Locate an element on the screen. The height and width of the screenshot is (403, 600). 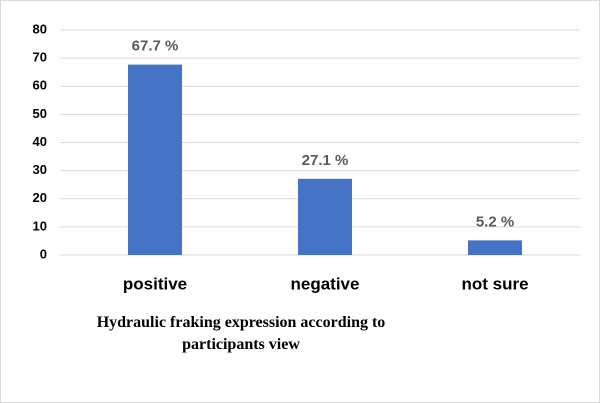
value-label: 27.1 % is located at coordinates (325, 160).